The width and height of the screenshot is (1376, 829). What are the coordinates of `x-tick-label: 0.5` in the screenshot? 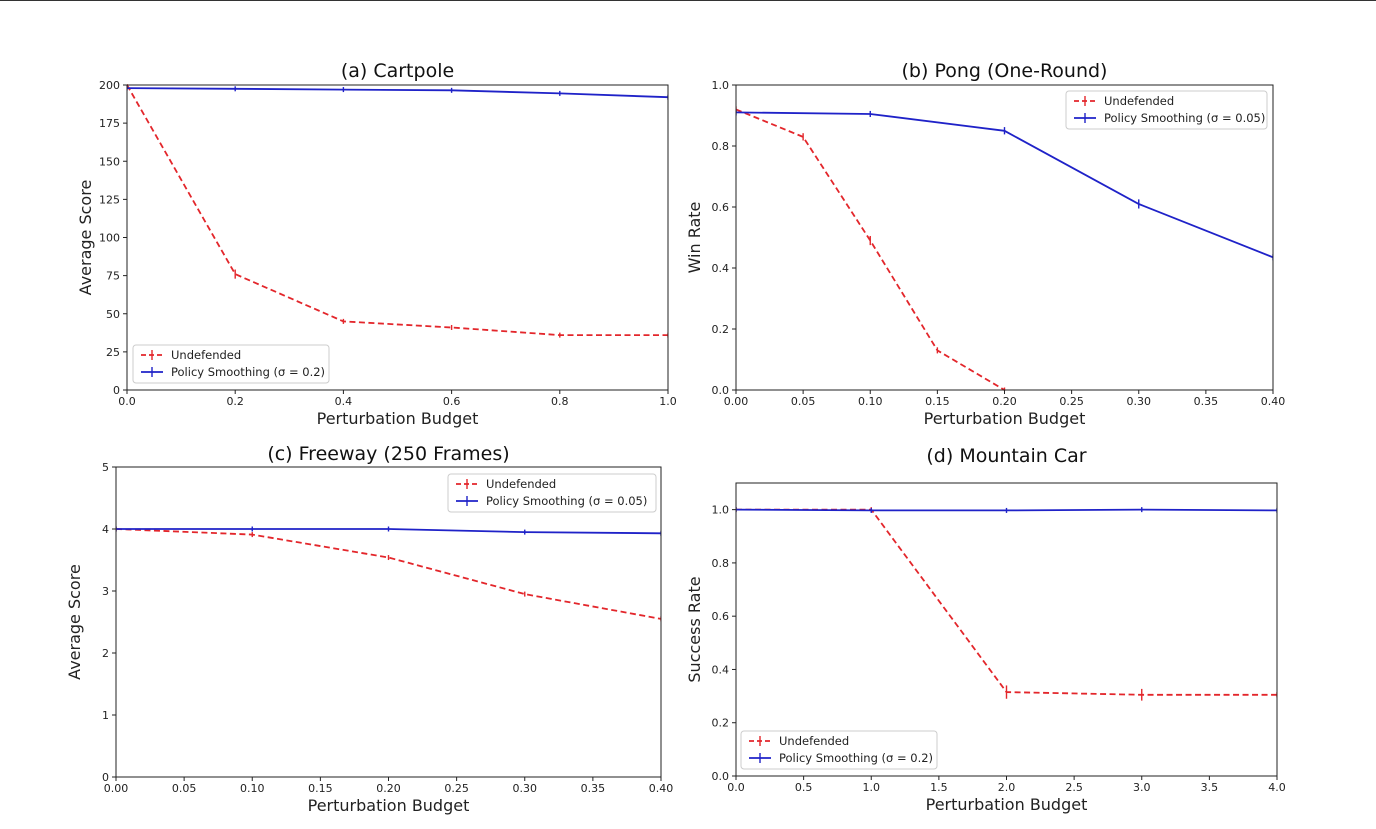 It's located at (804, 787).